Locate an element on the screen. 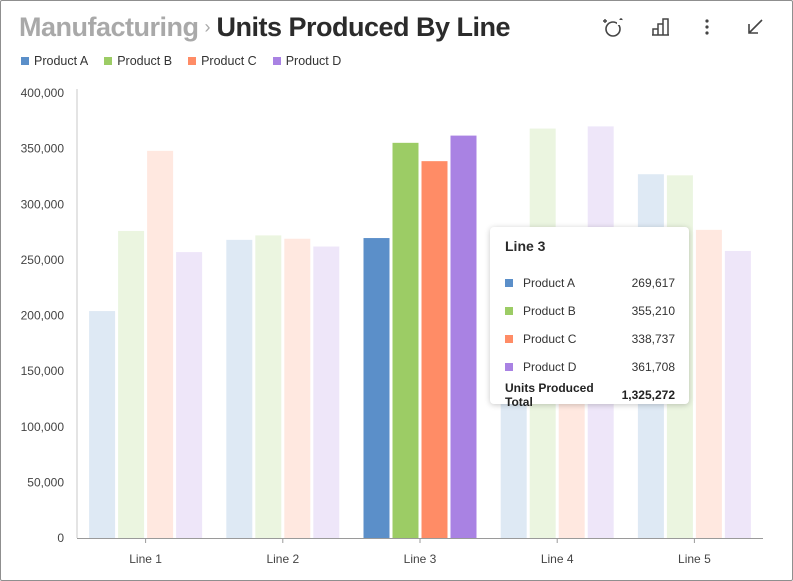 The width and height of the screenshot is (793, 581). tooltip-row: Product D 361,708 is located at coordinates (590, 367).